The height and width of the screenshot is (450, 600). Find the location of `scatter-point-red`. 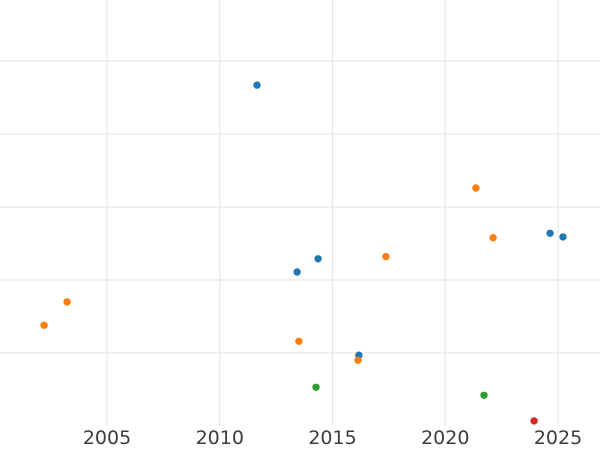

scatter-point-red is located at coordinates (534, 421).